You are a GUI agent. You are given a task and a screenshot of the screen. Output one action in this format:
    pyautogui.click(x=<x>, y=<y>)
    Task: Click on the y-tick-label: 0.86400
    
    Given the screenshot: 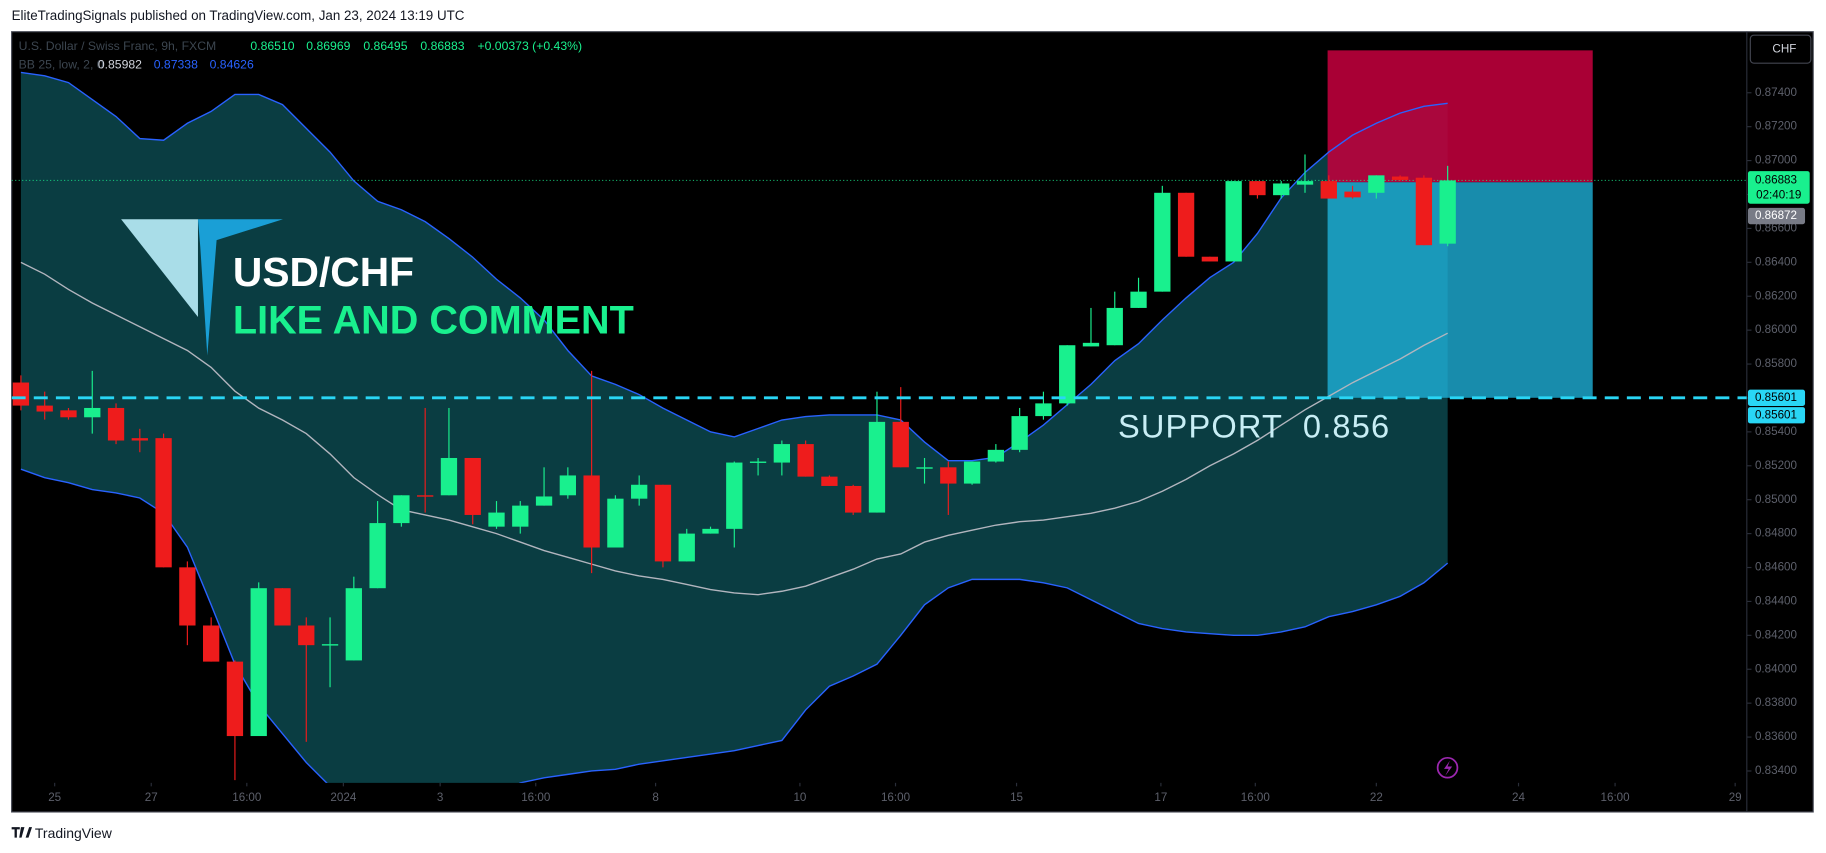 What is the action you would take?
    pyautogui.click(x=1776, y=261)
    